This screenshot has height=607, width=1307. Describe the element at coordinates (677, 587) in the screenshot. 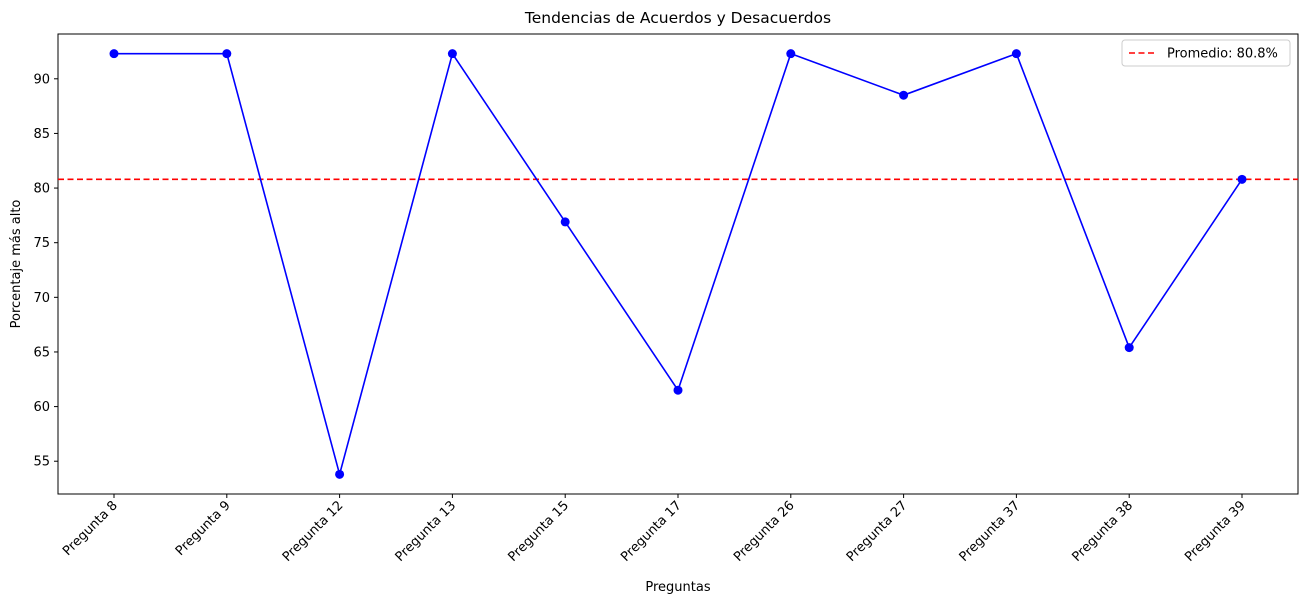

I see `x-axis-label: Preguntas` at that location.